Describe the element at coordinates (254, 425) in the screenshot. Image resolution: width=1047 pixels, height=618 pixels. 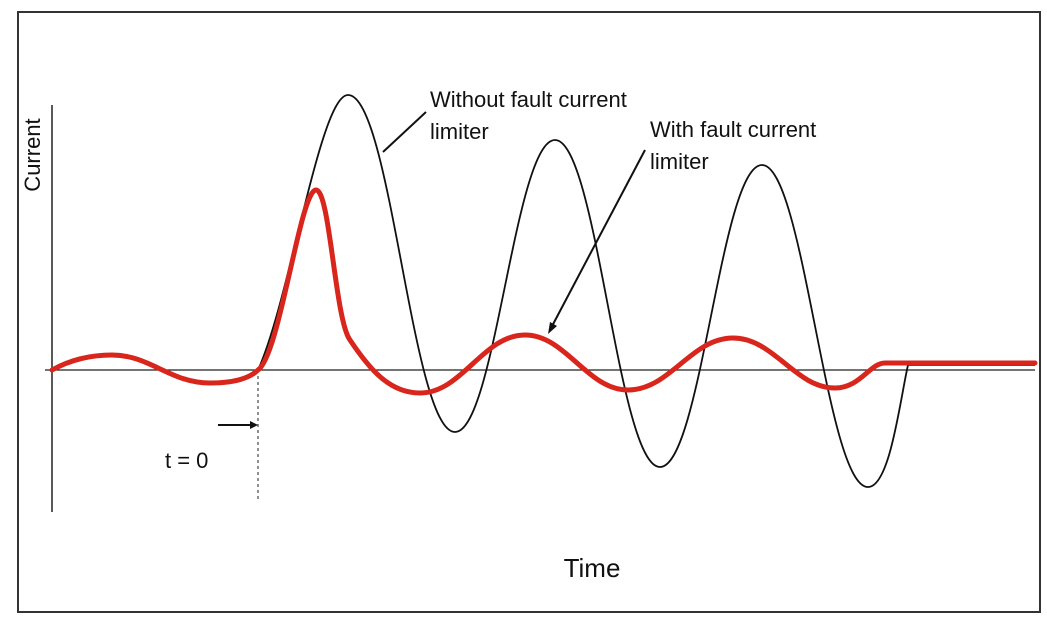
I see `t0-arrowhead` at that location.